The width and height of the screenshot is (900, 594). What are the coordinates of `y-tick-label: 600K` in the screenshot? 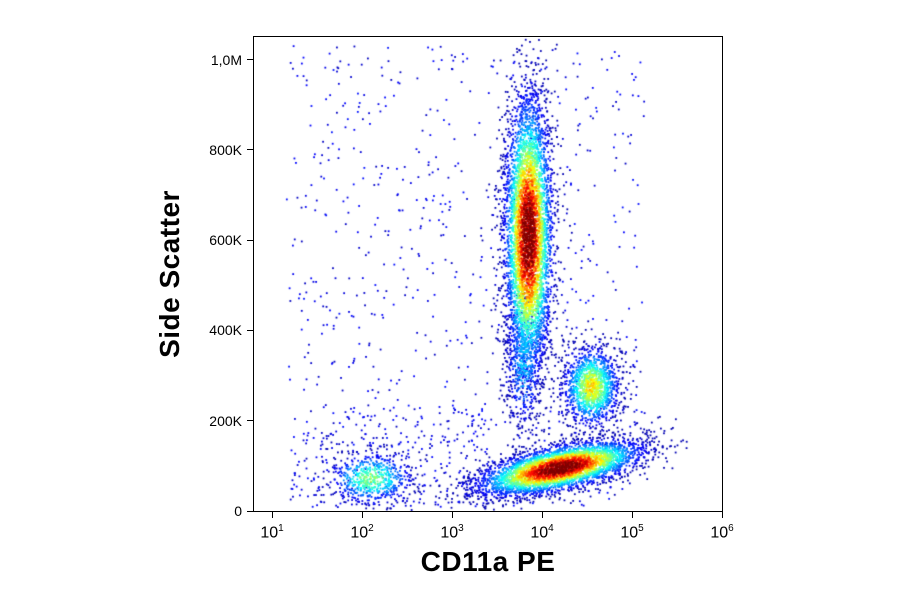 It's located at (225, 240).